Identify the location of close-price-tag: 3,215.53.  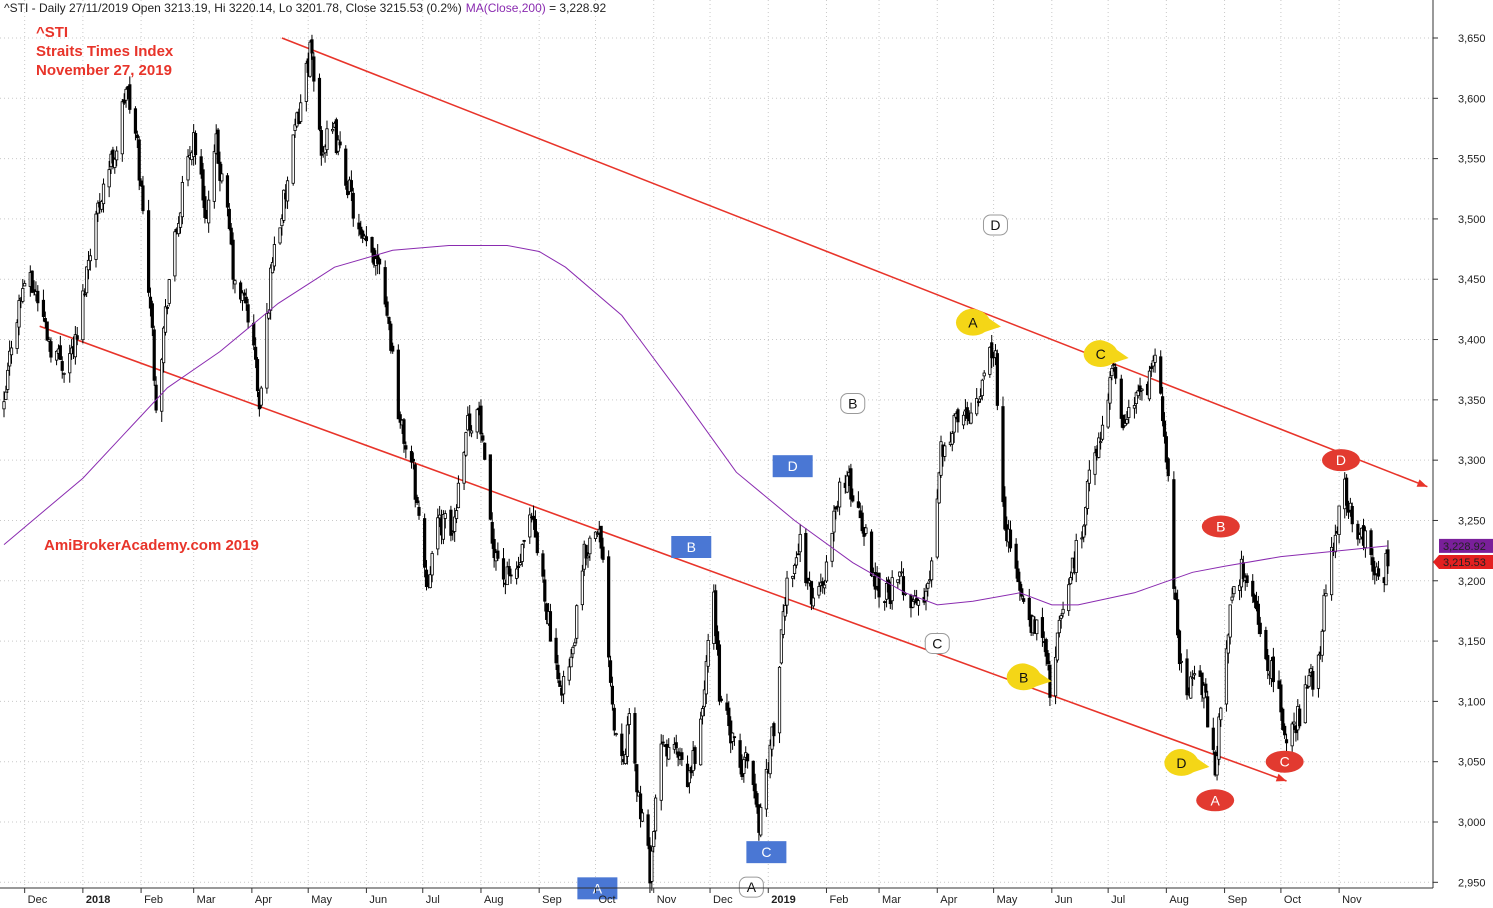
(1463, 562).